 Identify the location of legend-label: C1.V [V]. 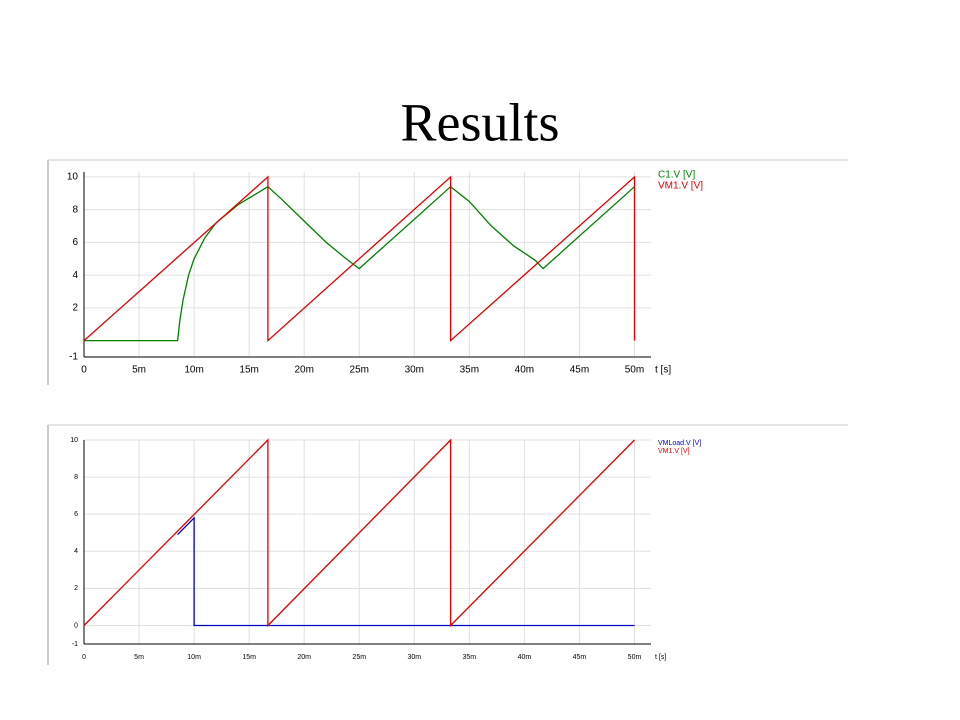
(676, 175).